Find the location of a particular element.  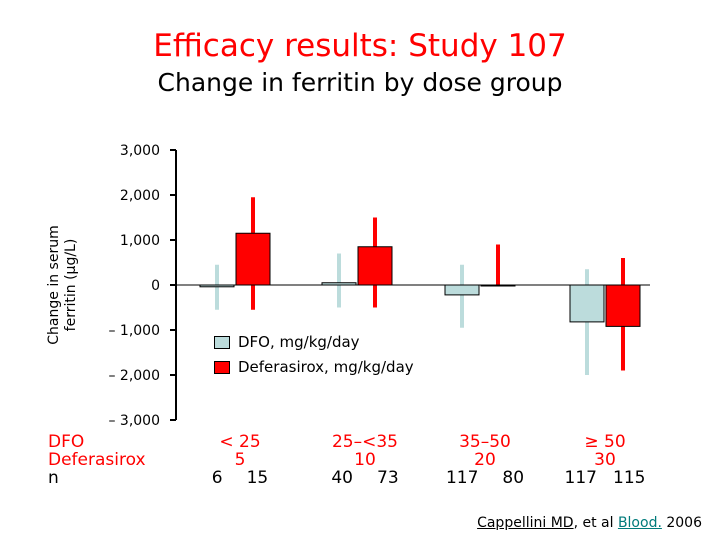

dose-dfo-label: ≥ 50 is located at coordinates (605, 442).